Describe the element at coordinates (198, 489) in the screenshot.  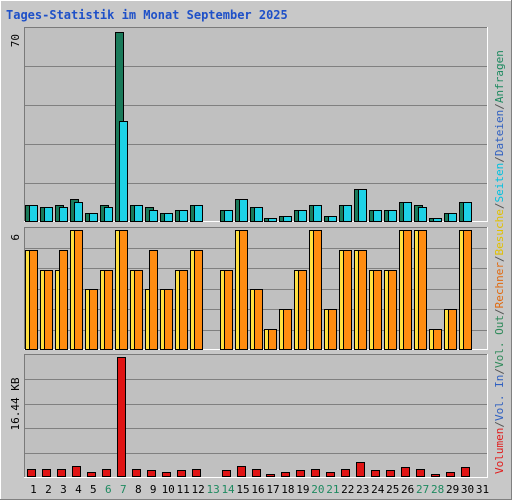
I see `x-tick-label-day-12: 12` at that location.